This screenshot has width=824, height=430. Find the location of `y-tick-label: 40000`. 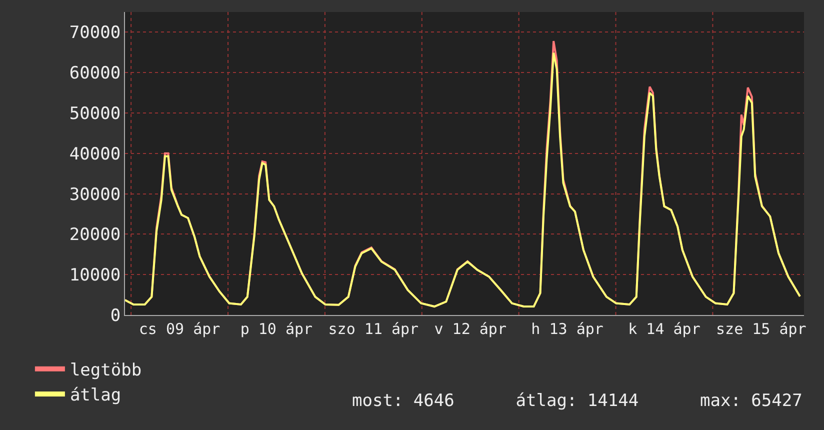

y-tick-label: 40000 is located at coordinates (95, 154).